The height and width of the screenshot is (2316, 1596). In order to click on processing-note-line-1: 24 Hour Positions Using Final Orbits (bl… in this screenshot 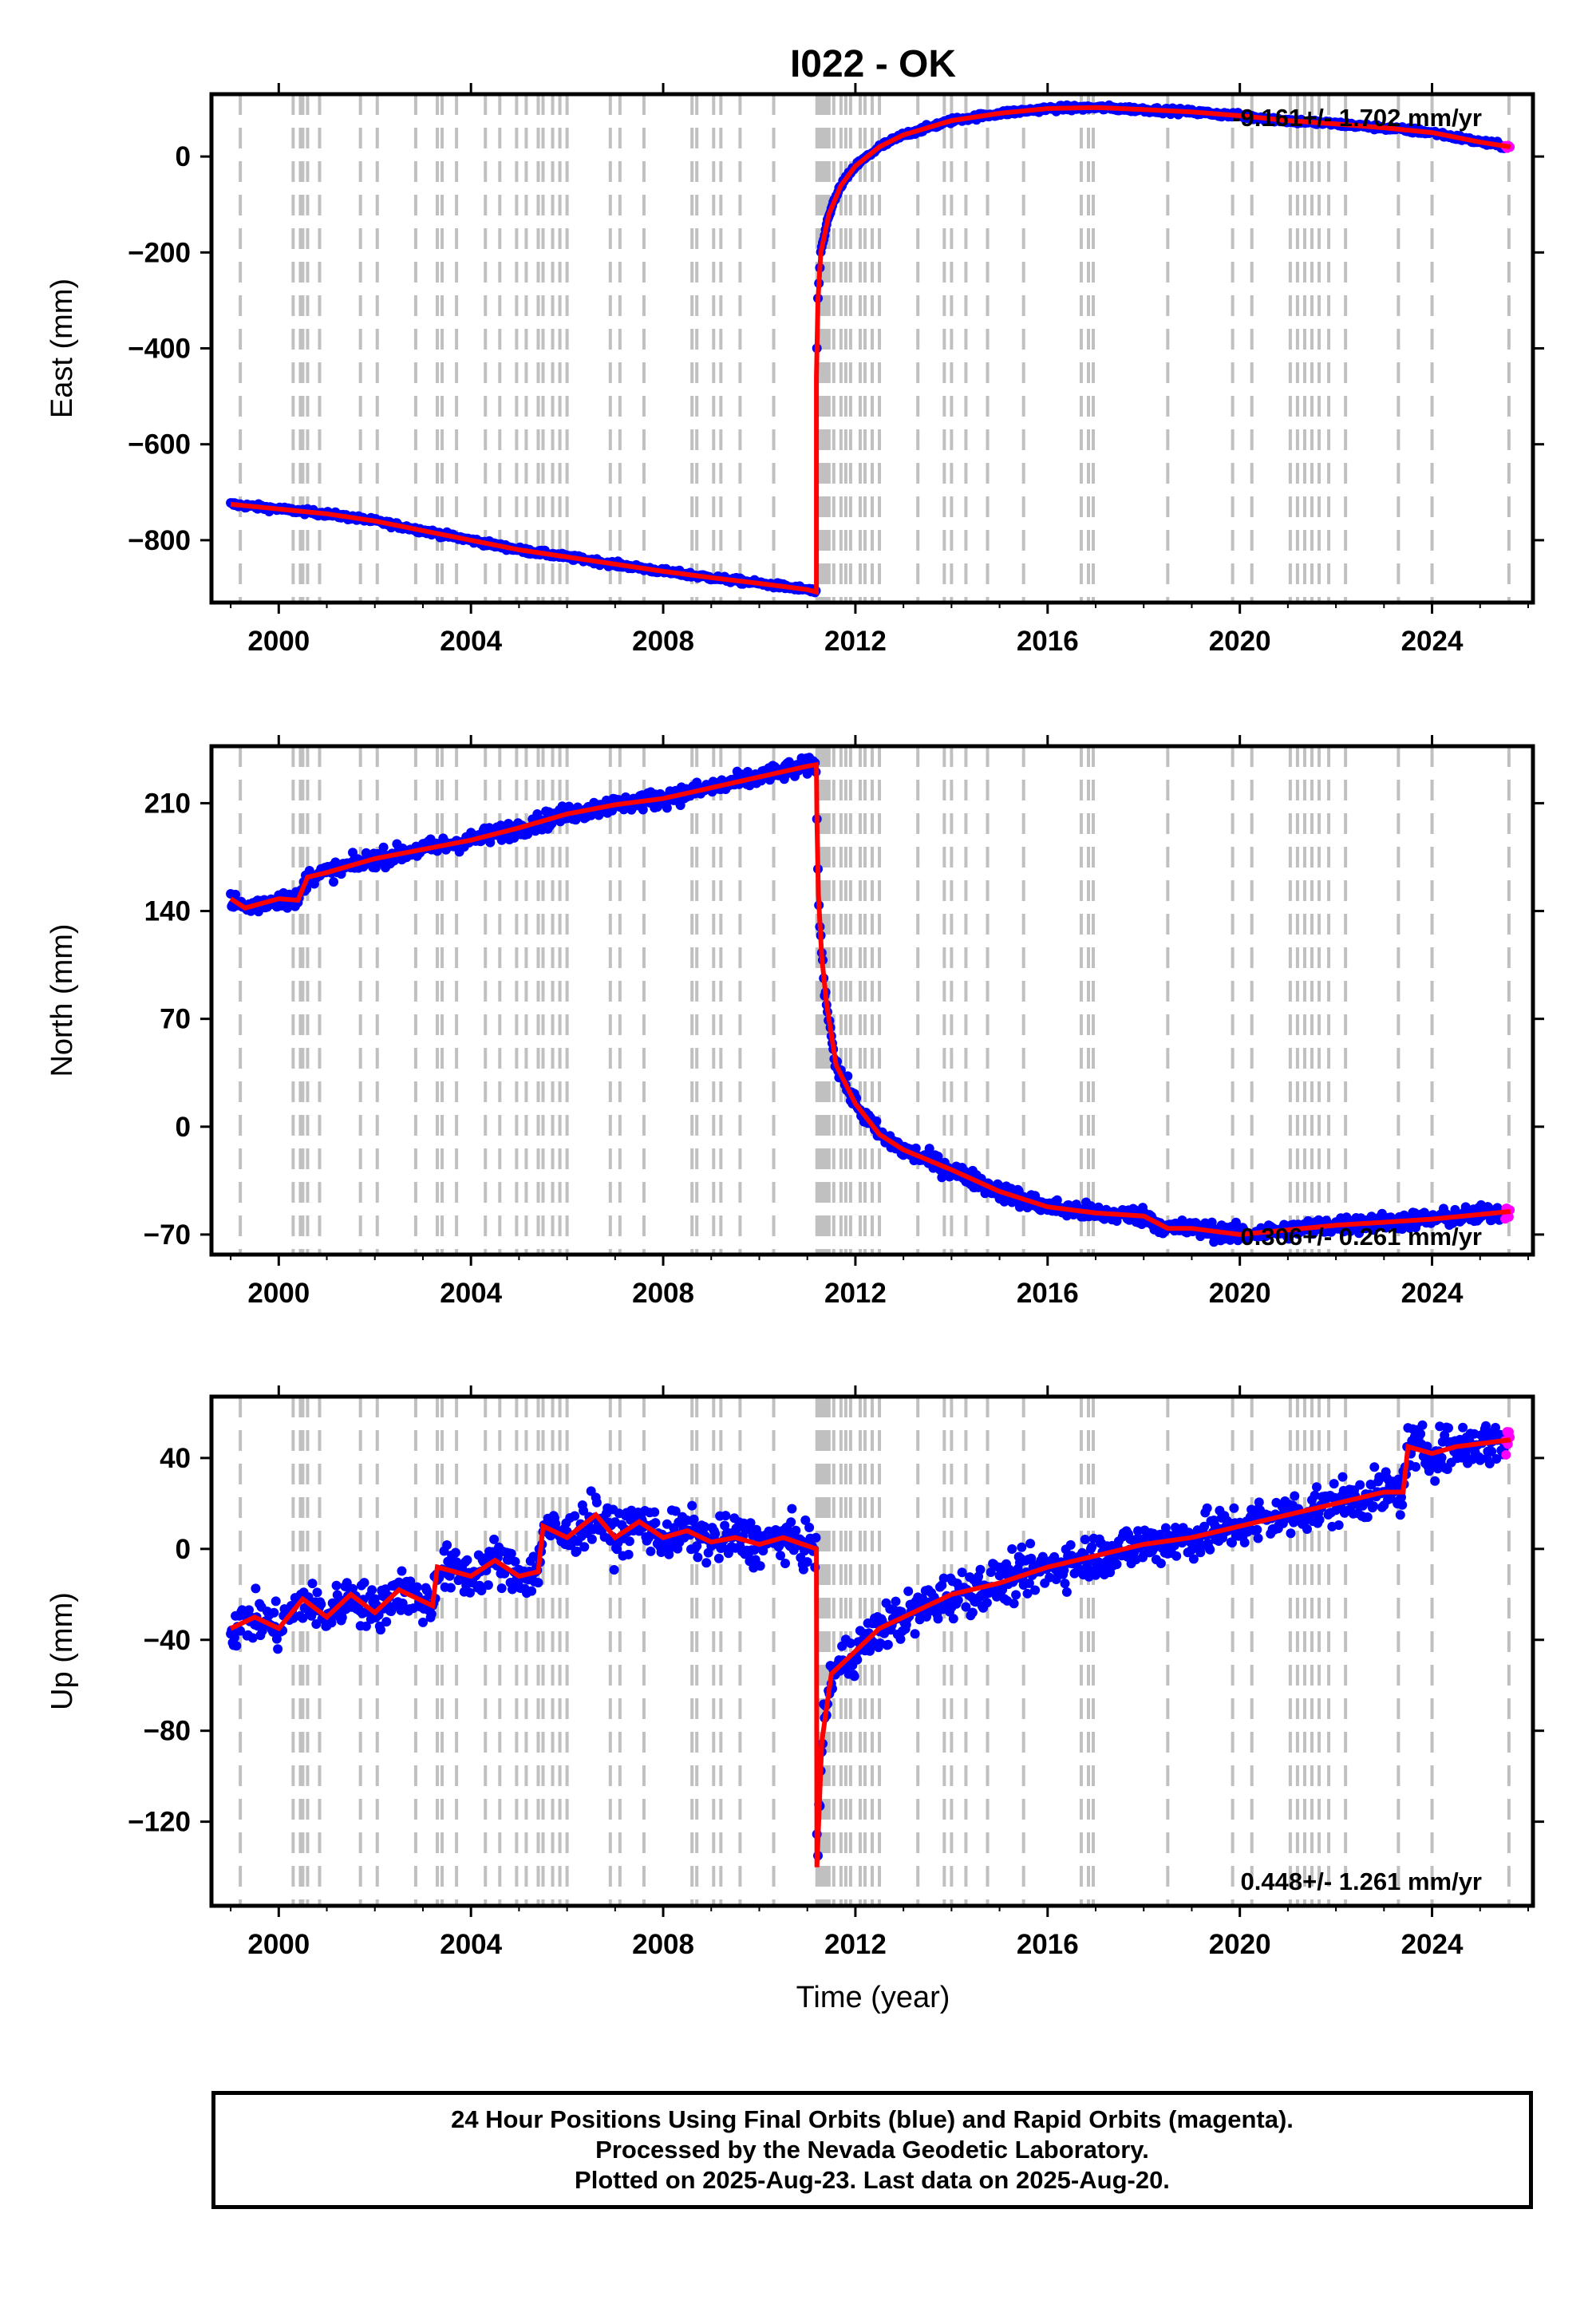, I will do `click(873, 2119)`.